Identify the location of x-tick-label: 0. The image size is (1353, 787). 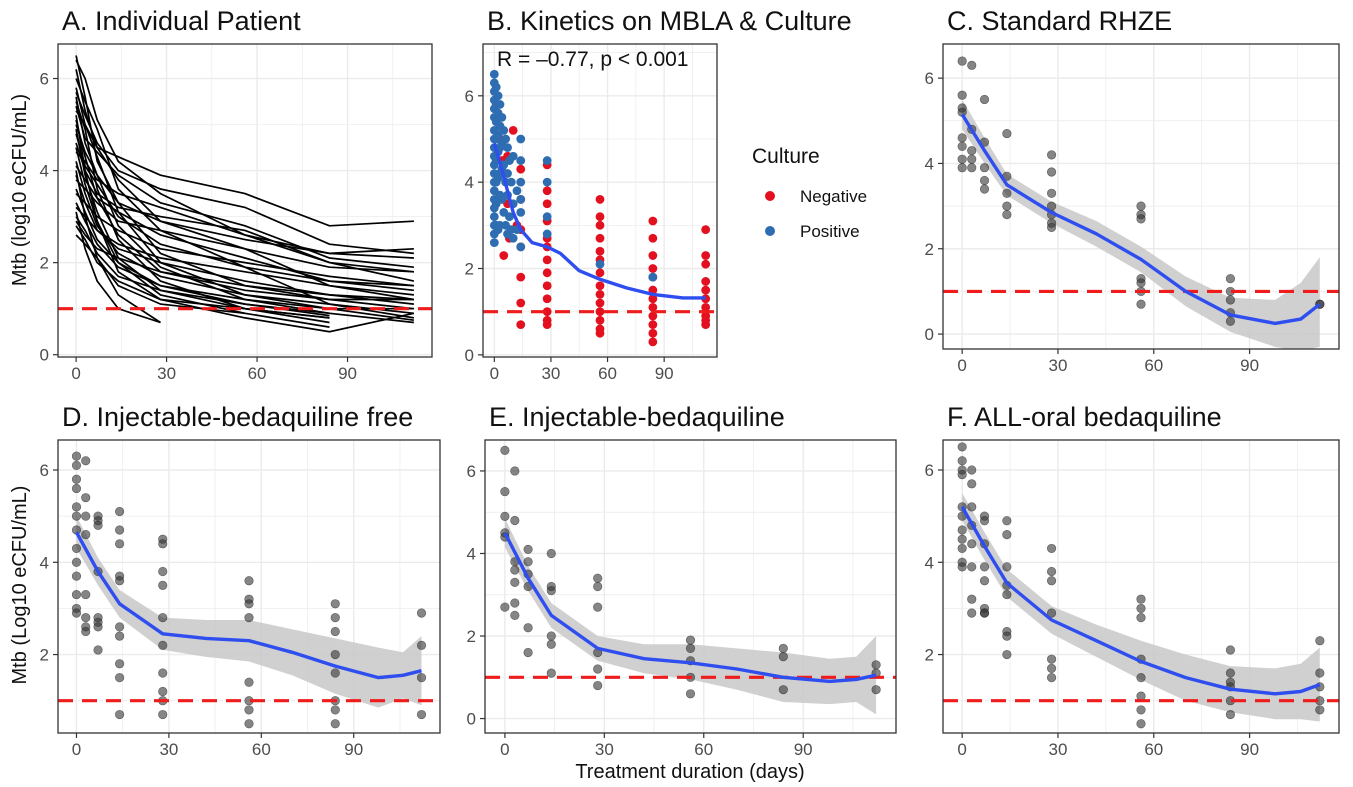
(504, 749).